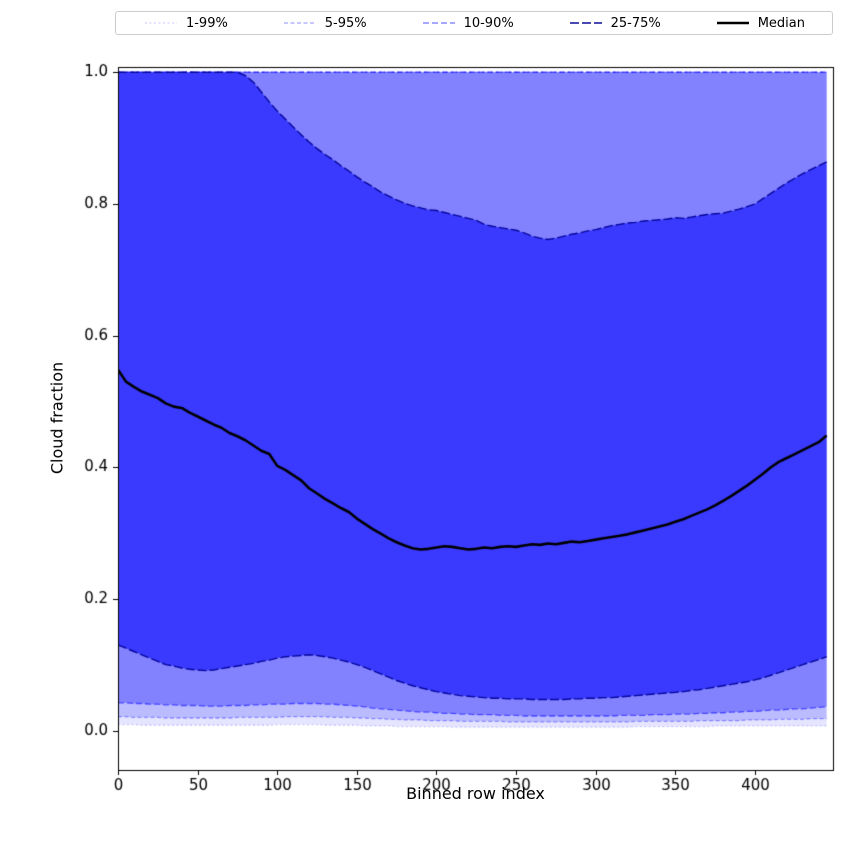  What do you see at coordinates (438, 23) in the screenshot?
I see `band-10-90-line-icon` at bounding box center [438, 23].